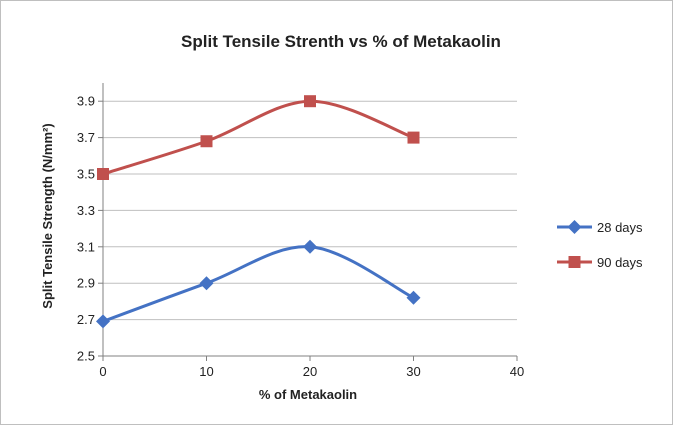  I want to click on series-line-90-days, so click(258, 137).